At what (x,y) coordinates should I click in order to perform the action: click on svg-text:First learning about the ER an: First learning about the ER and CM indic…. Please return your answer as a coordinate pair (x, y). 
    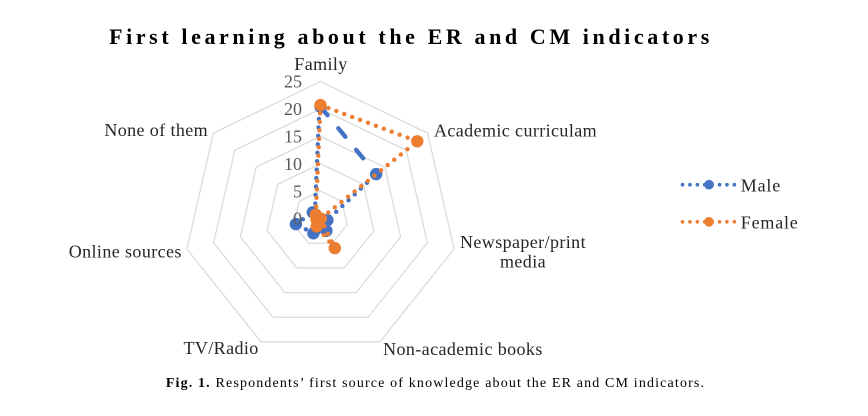
    Looking at the image, I should click on (411, 36).